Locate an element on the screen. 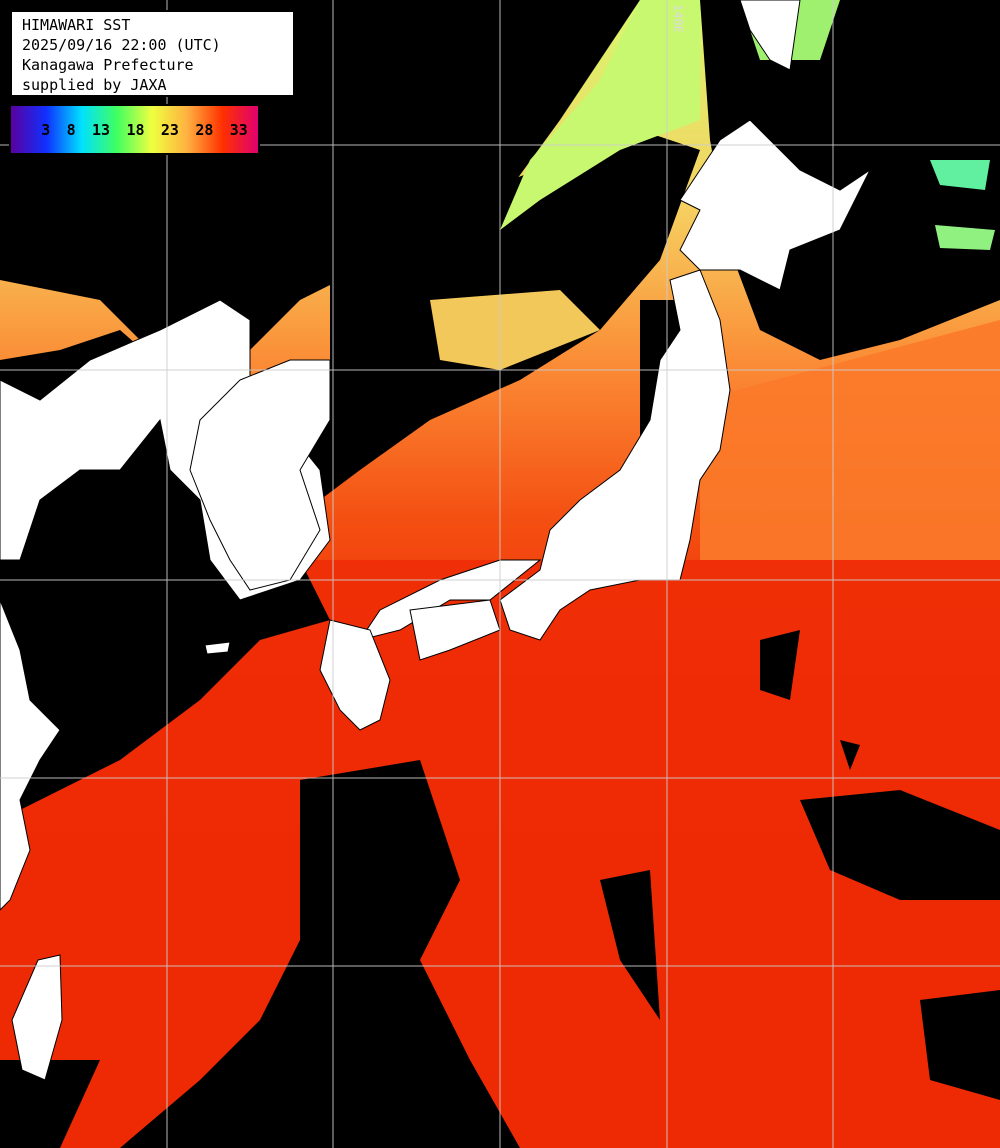 The width and height of the screenshot is (1000, 1148). kyushu is located at coordinates (355, 675).